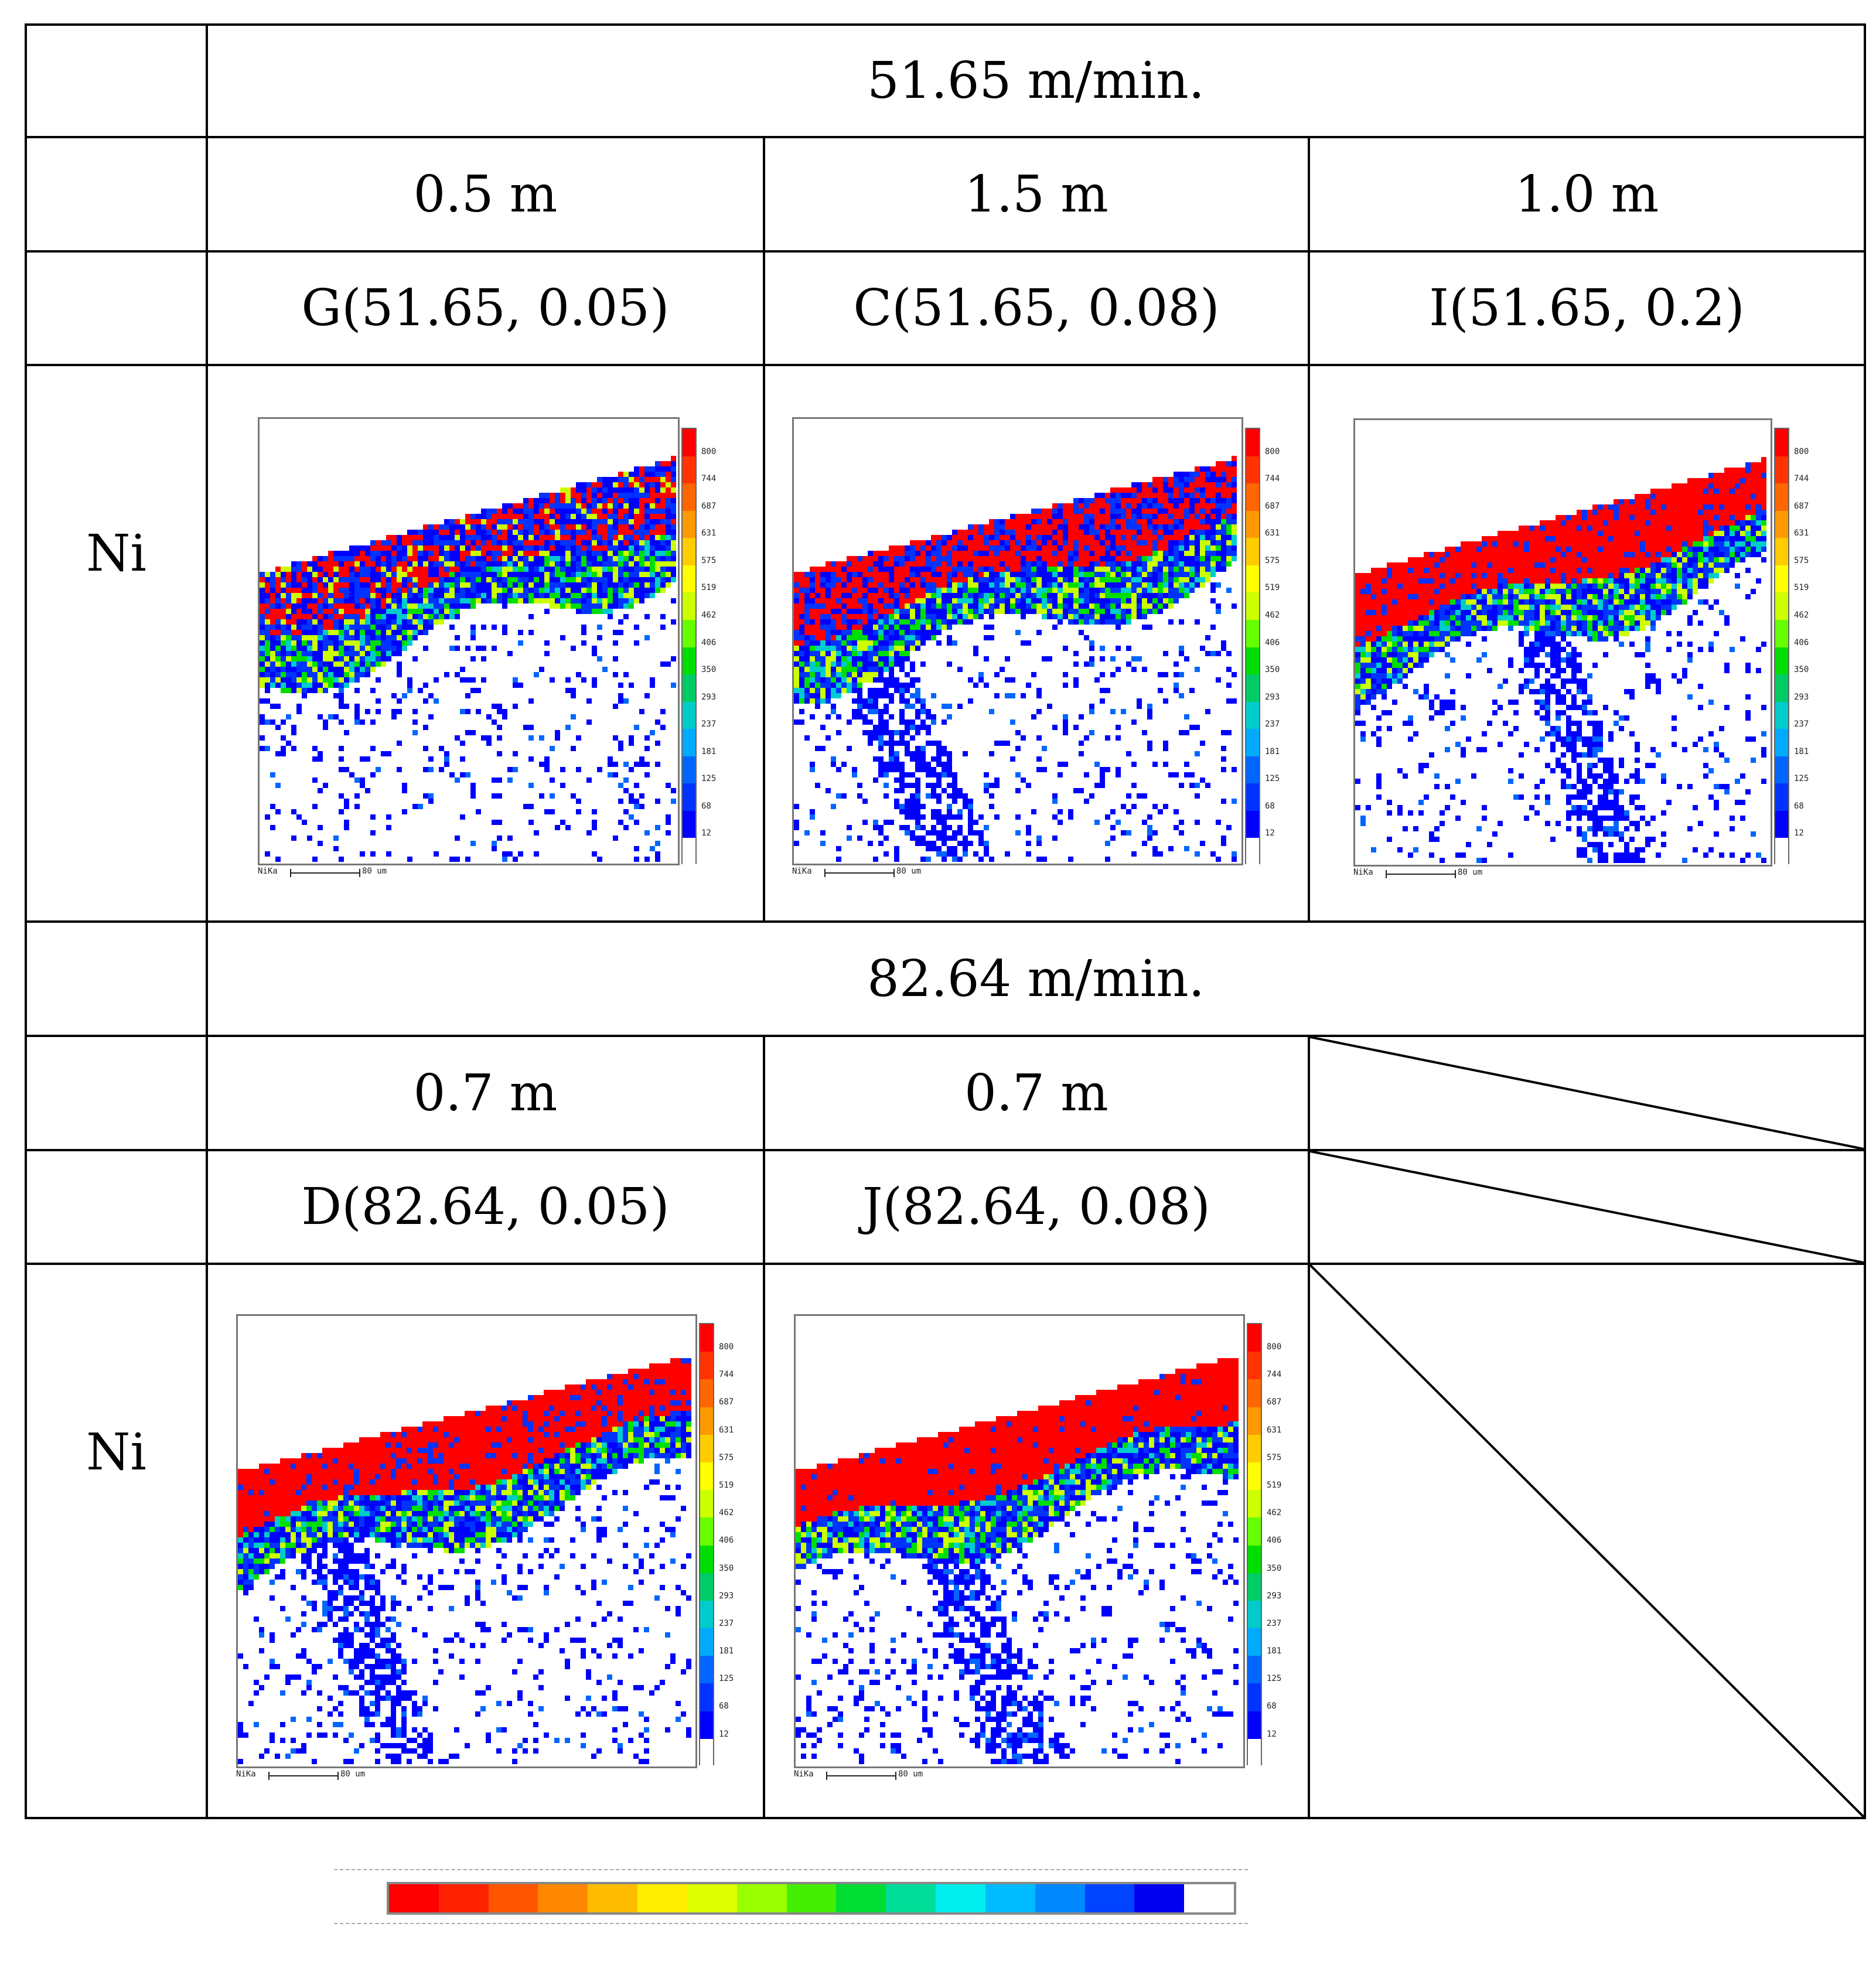 This screenshot has width=1876, height=1961. Describe the element at coordinates (1036, 978) in the screenshot. I see `speed-header-bottom: 82.64 m/min.` at that location.